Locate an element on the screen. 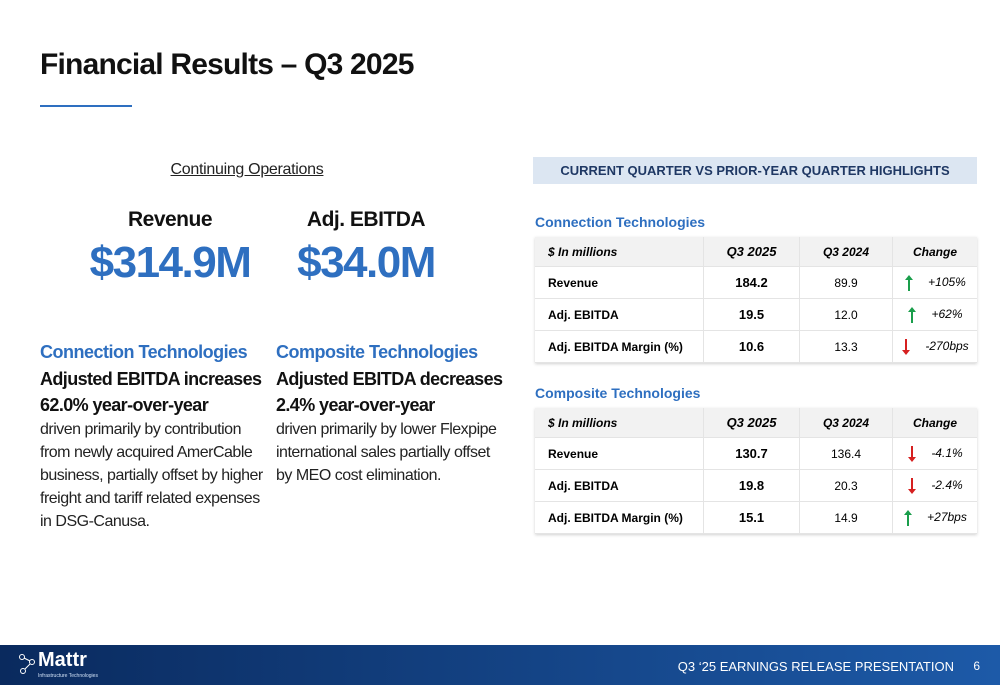 This screenshot has height=685, width=1000. row: Adj. EBITDA Margin (%) 15.1 14.9 +27bps is located at coordinates (756, 517).